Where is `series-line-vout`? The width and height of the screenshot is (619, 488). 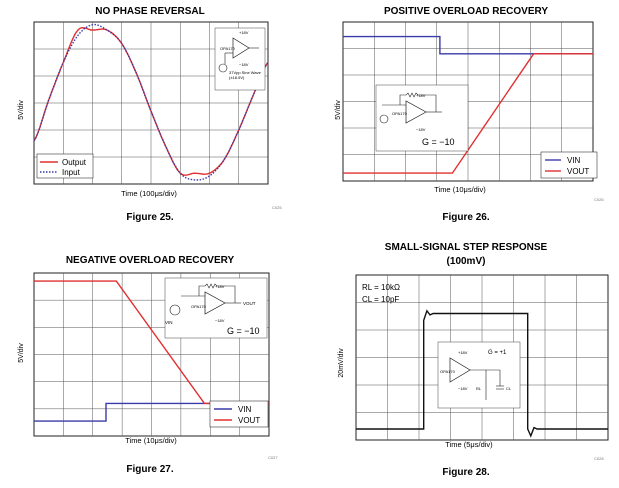
series-line-vout is located at coordinates (468, 113).